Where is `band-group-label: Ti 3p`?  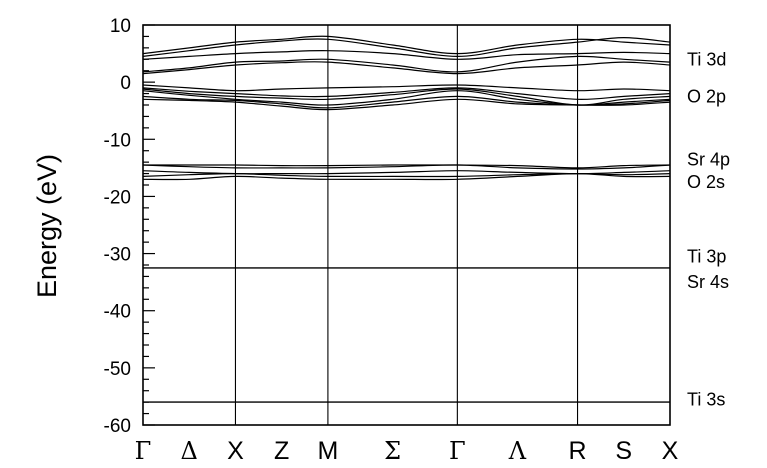 band-group-label: Ti 3p is located at coordinates (706, 256).